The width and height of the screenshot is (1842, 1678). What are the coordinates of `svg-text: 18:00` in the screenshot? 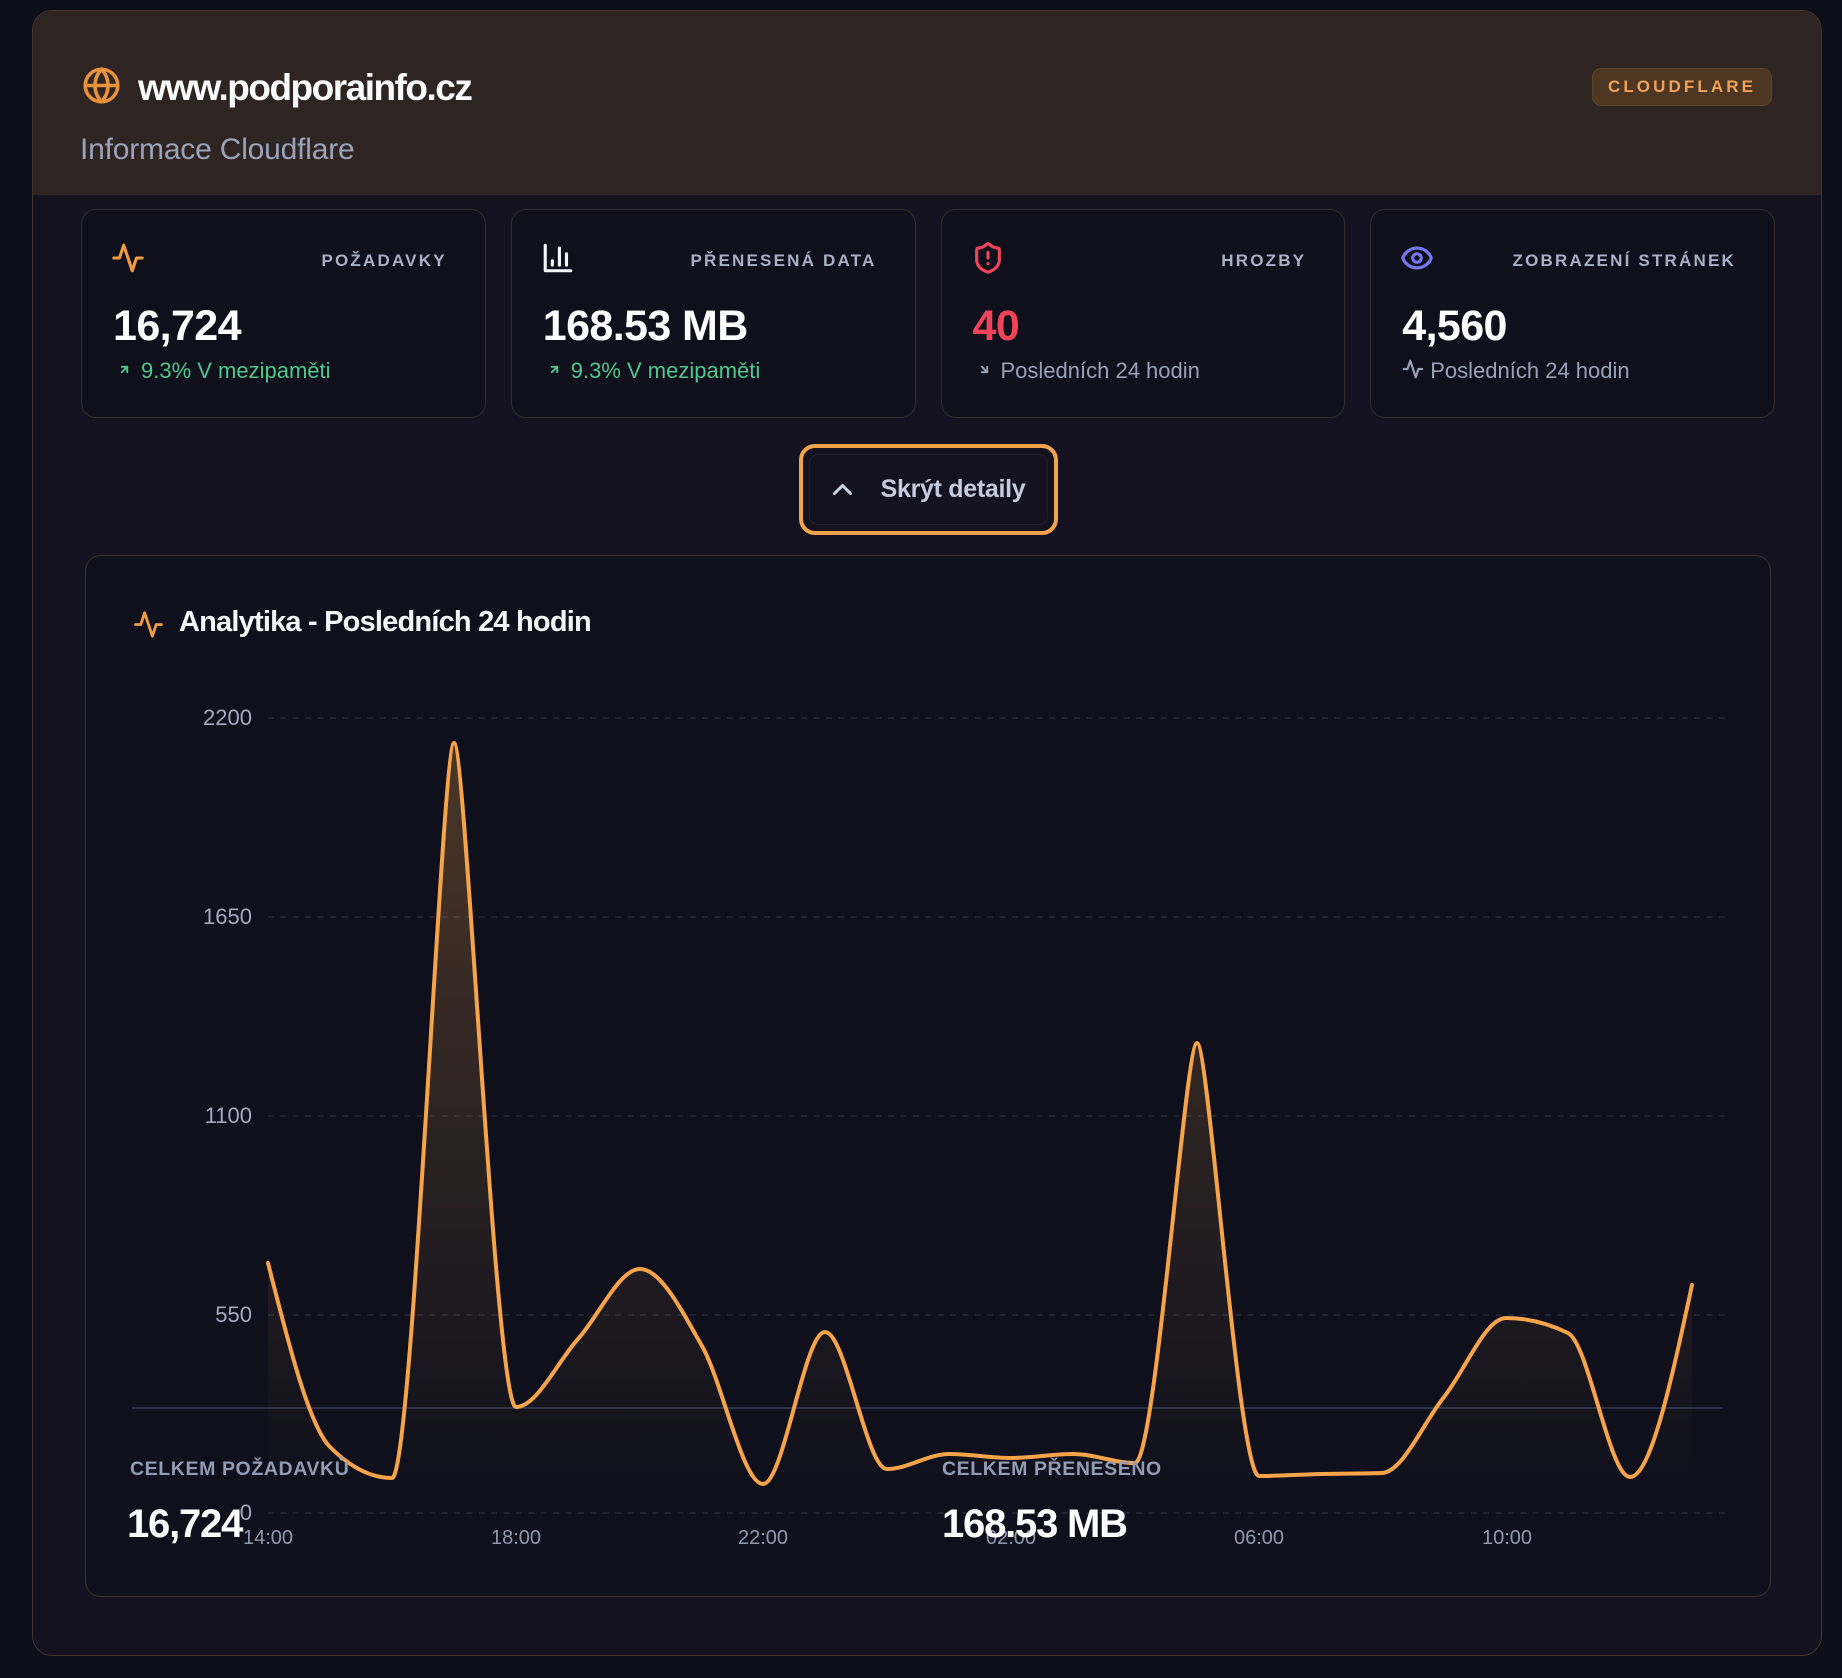 It's located at (516, 1538).